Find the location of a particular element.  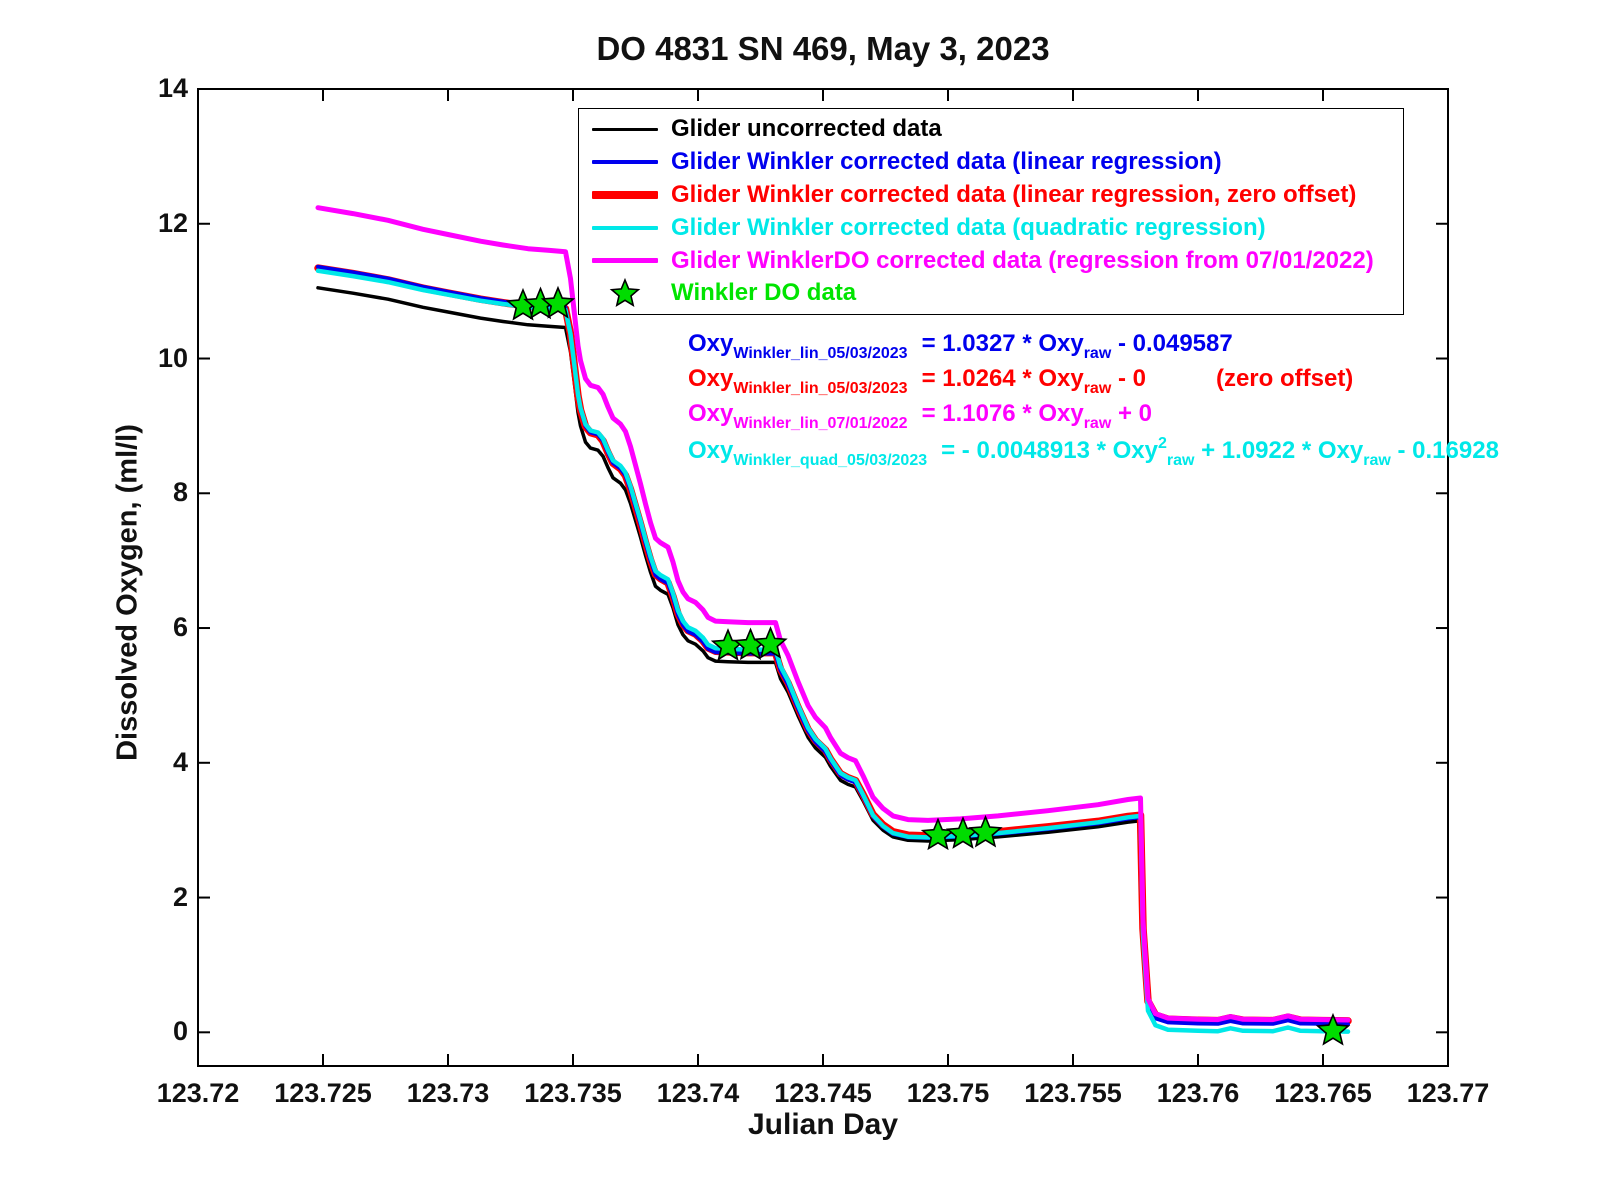

y-tick-label: 10 is located at coordinates (172, 357).